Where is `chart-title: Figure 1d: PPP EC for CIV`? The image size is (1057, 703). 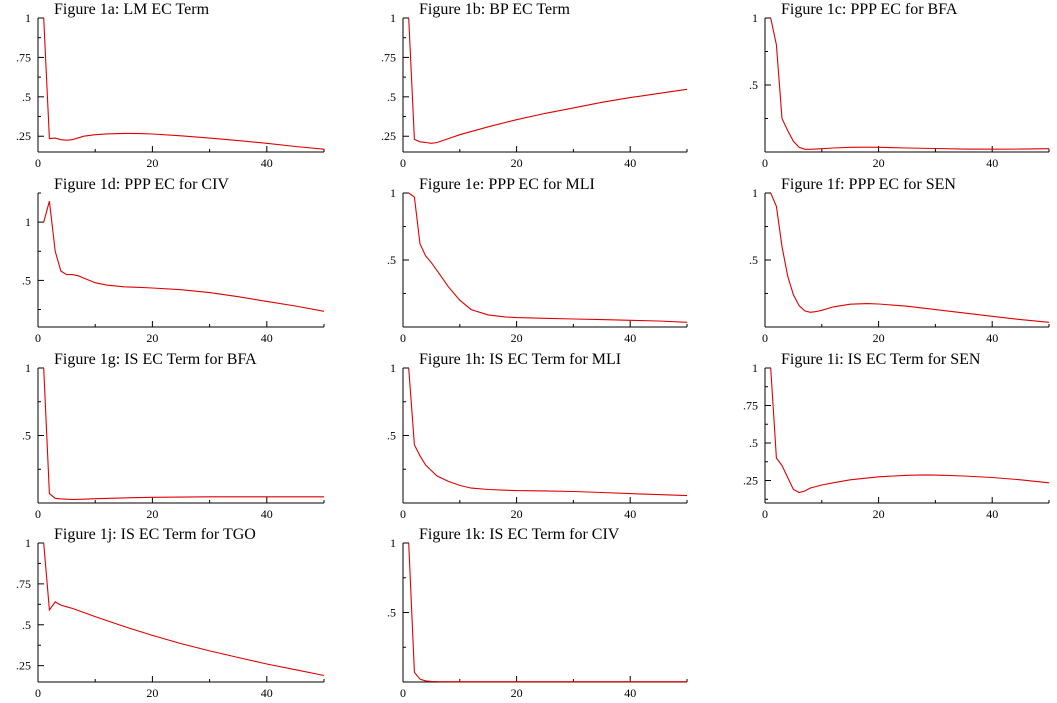
chart-title: Figure 1d: PPP EC for CIV is located at coordinates (141, 184).